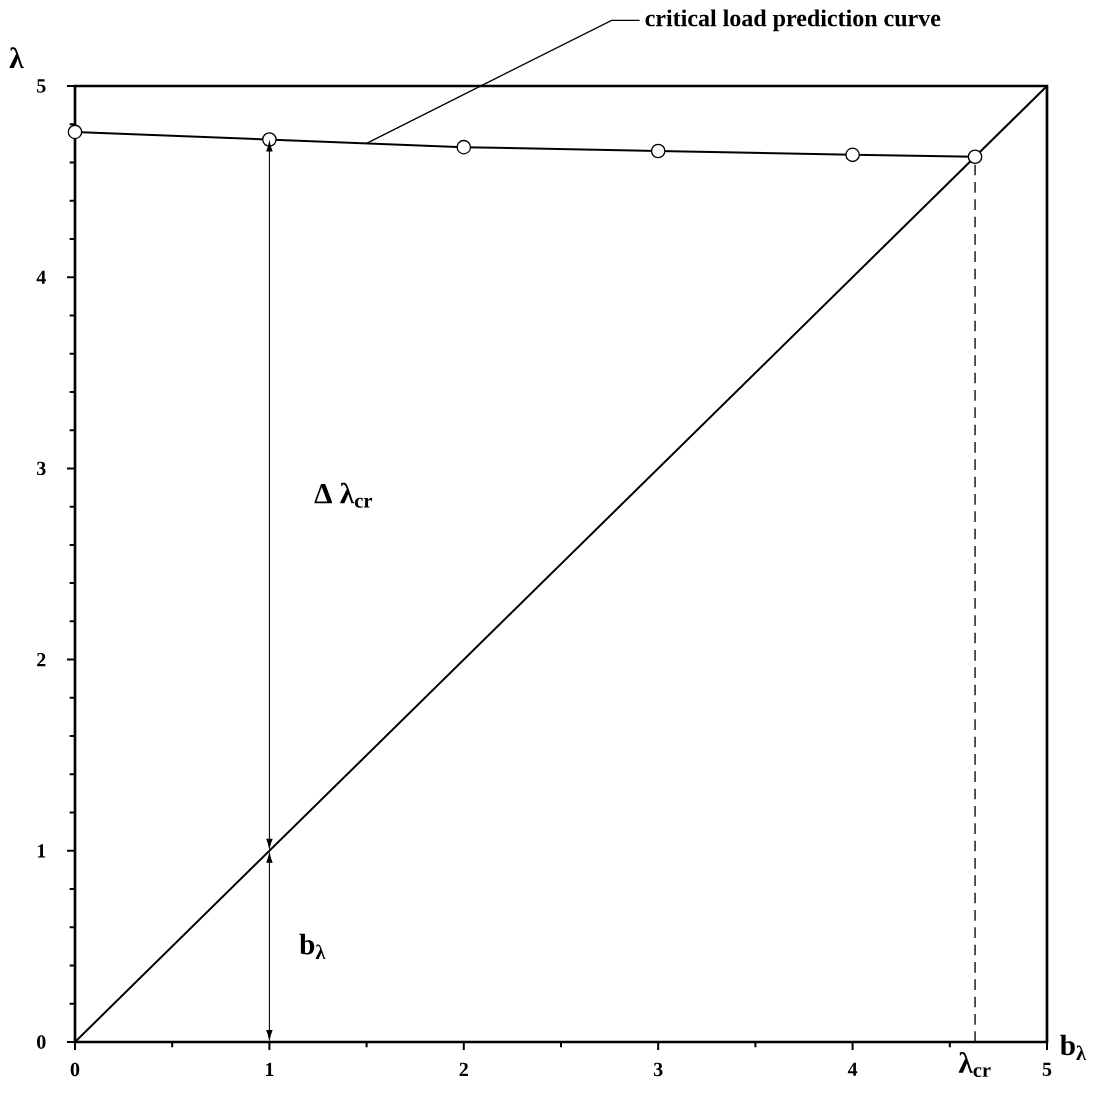  What do you see at coordinates (343, 495) in the screenshot?
I see `annotation: Δ λ$_{cr}$` at bounding box center [343, 495].